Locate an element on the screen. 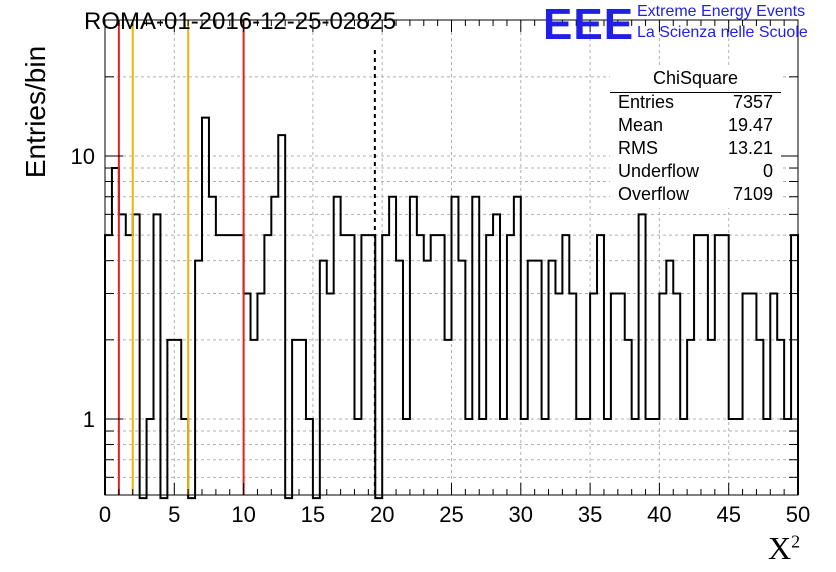  x-tick-label: 50 is located at coordinates (798, 514).